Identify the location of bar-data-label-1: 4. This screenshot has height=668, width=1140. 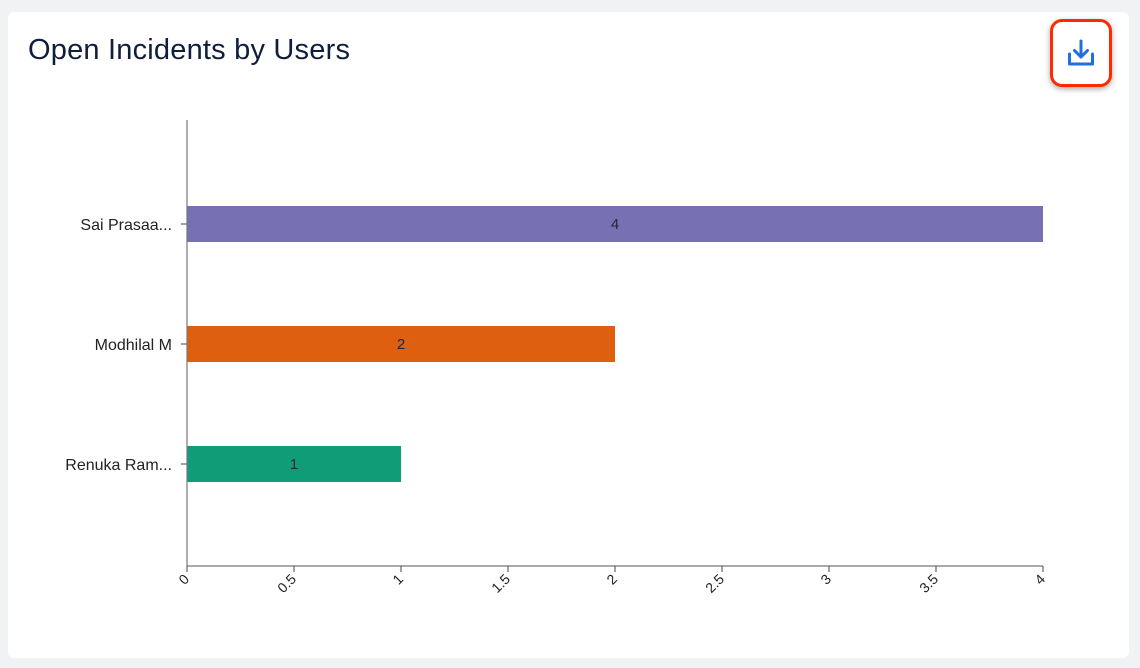
(615, 224).